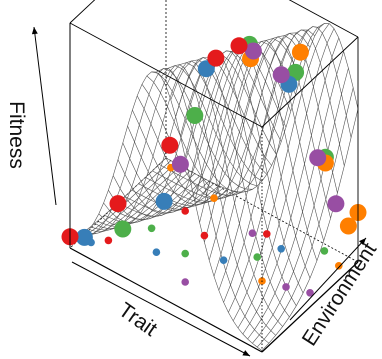 This screenshot has width=382, height=359. Describe the element at coordinates (246, 353) in the screenshot. I see `x-axis-arrow-head` at that location.